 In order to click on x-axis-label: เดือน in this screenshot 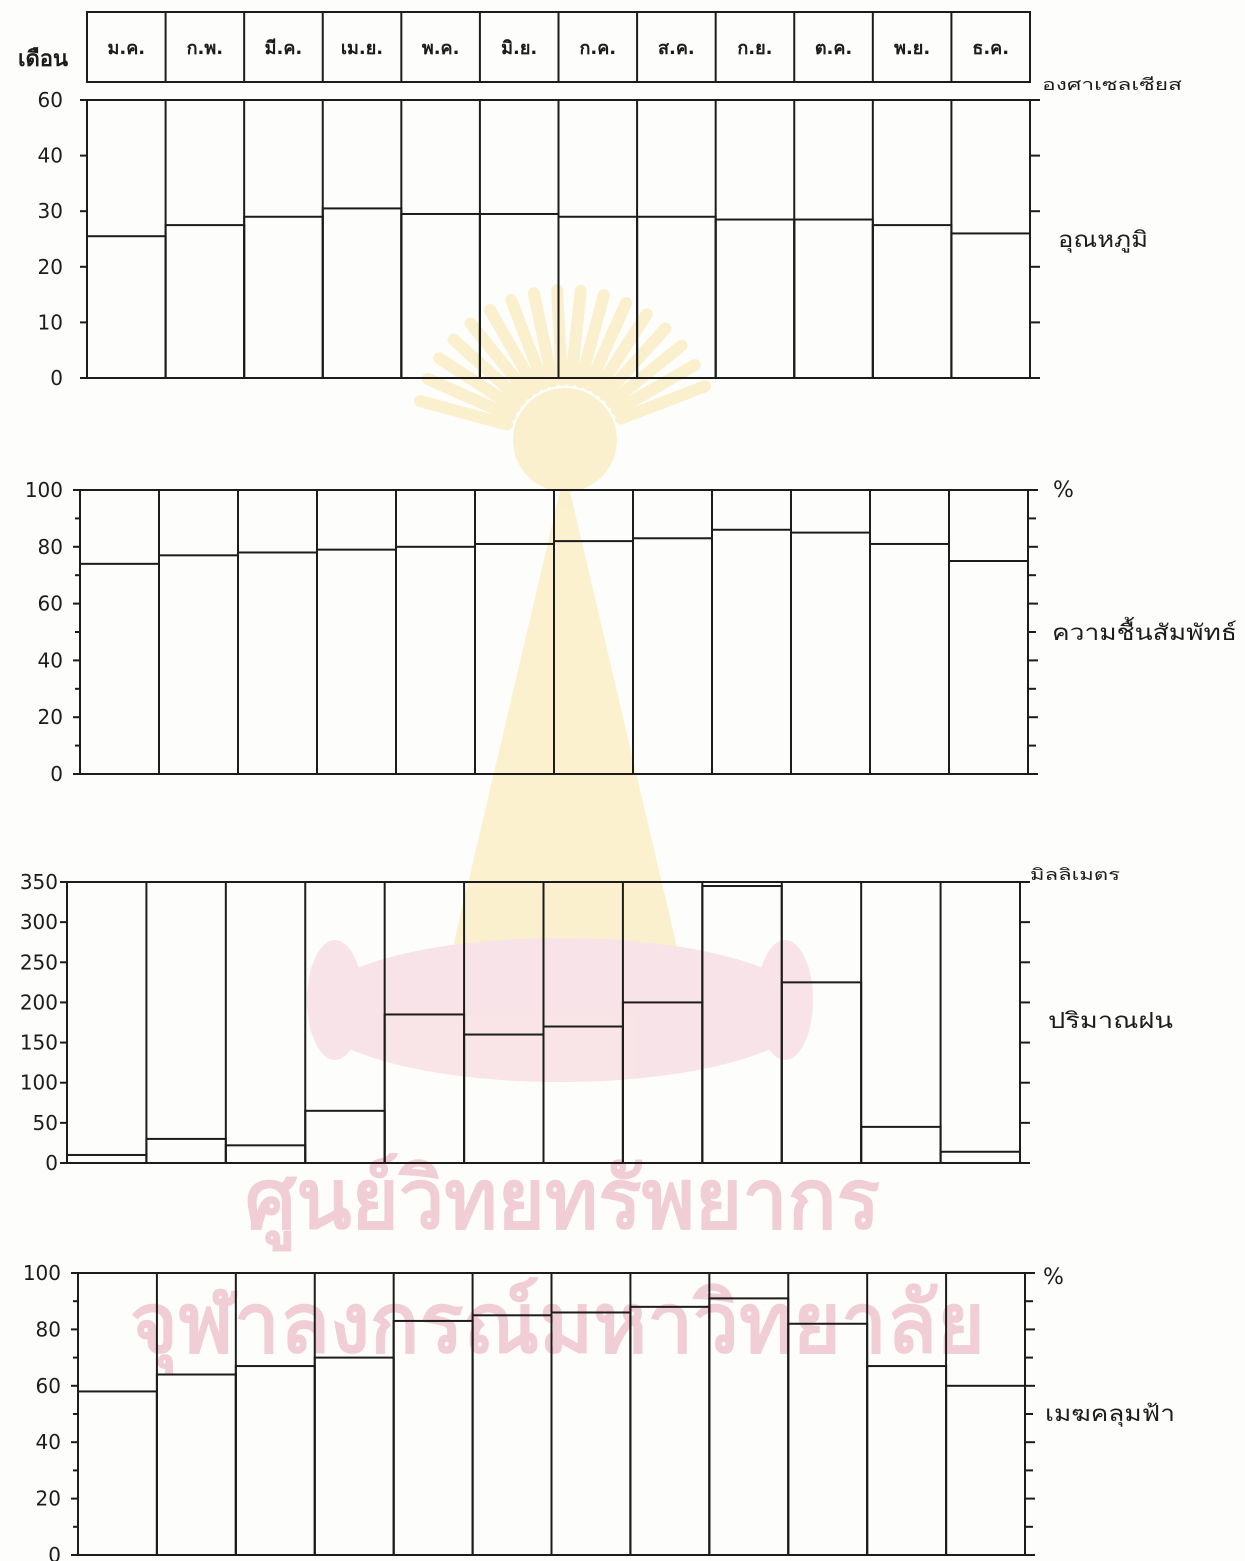, I will do `click(43, 59)`.